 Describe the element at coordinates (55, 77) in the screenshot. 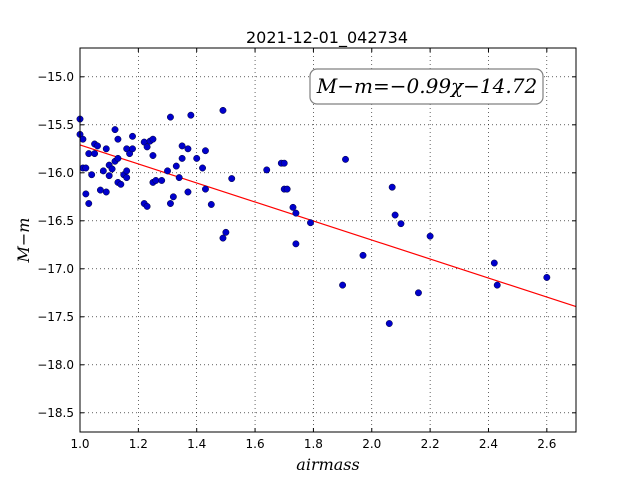

I see `y-tick-label: −15.0` at that location.